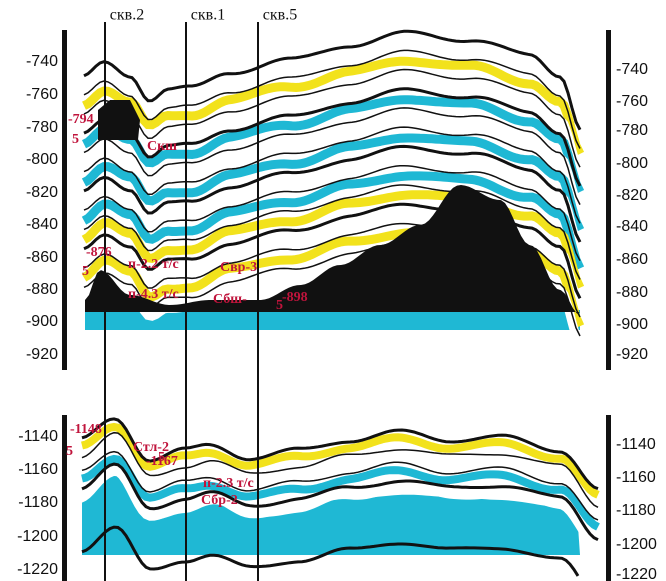 Image resolution: width=666 pixels, height=581 pixels. Describe the element at coordinates (99, 252) in the screenshot. I see `annotation: -876` at that location.